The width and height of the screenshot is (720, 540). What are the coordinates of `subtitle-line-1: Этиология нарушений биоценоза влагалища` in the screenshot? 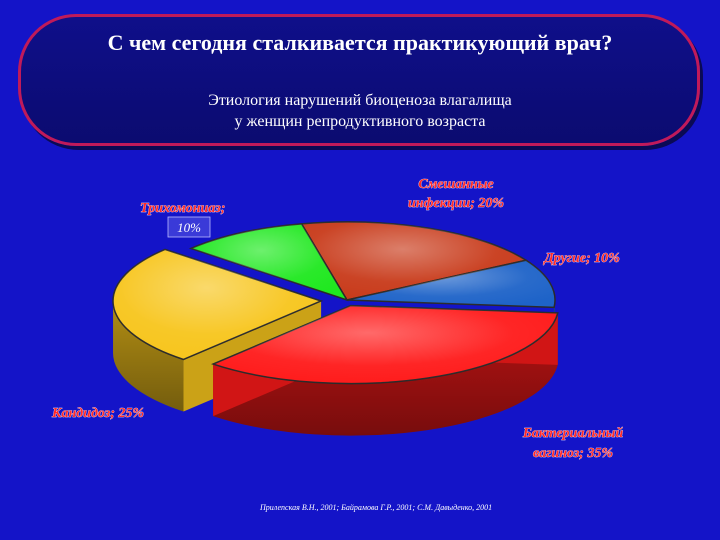 It's located at (360, 100).